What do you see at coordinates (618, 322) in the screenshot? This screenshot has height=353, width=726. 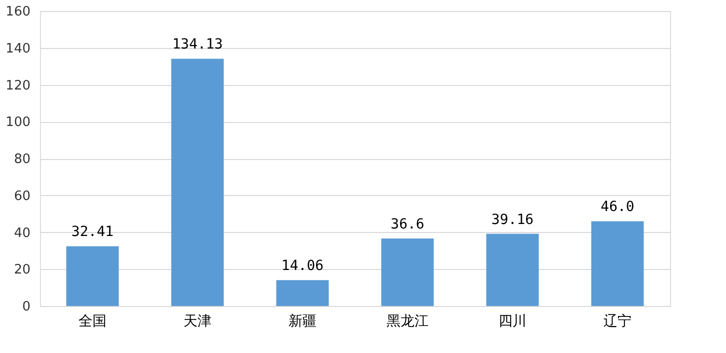 I see `x-tick-label: 辽宁` at bounding box center [618, 322].